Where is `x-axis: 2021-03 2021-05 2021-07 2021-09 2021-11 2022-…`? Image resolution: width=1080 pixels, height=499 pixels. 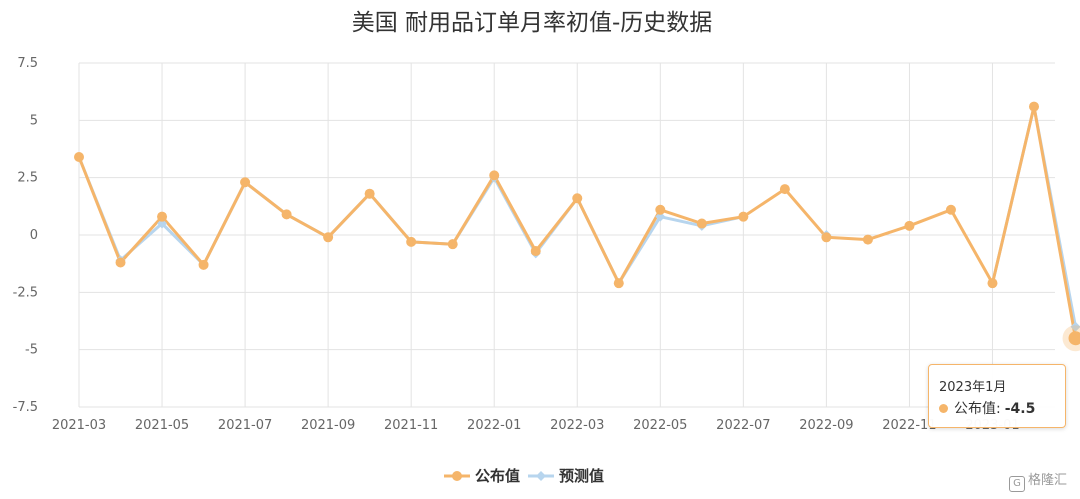
x-axis: 2021-03 2021-05 2021-07 2021-09 2021-11 2022-… is located at coordinates (536, 425).